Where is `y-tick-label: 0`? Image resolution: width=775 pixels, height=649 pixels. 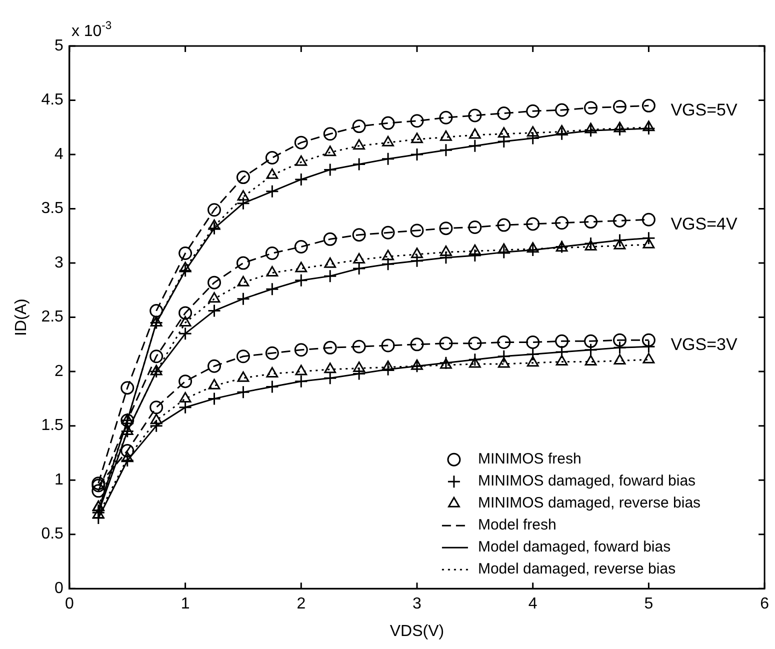
y-tick-label: 0 is located at coordinates (59, 589).